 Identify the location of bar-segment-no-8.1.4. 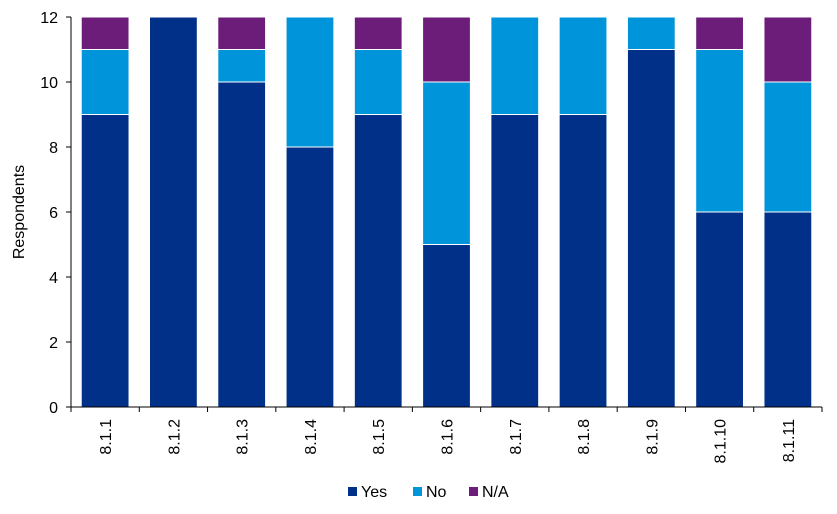
(310, 82).